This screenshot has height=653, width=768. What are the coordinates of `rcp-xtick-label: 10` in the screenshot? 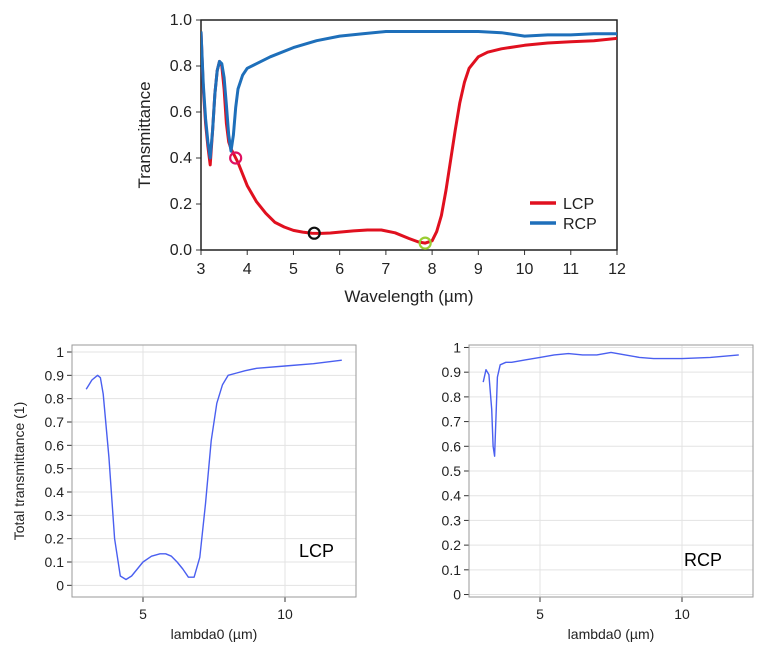 It's located at (682, 614).